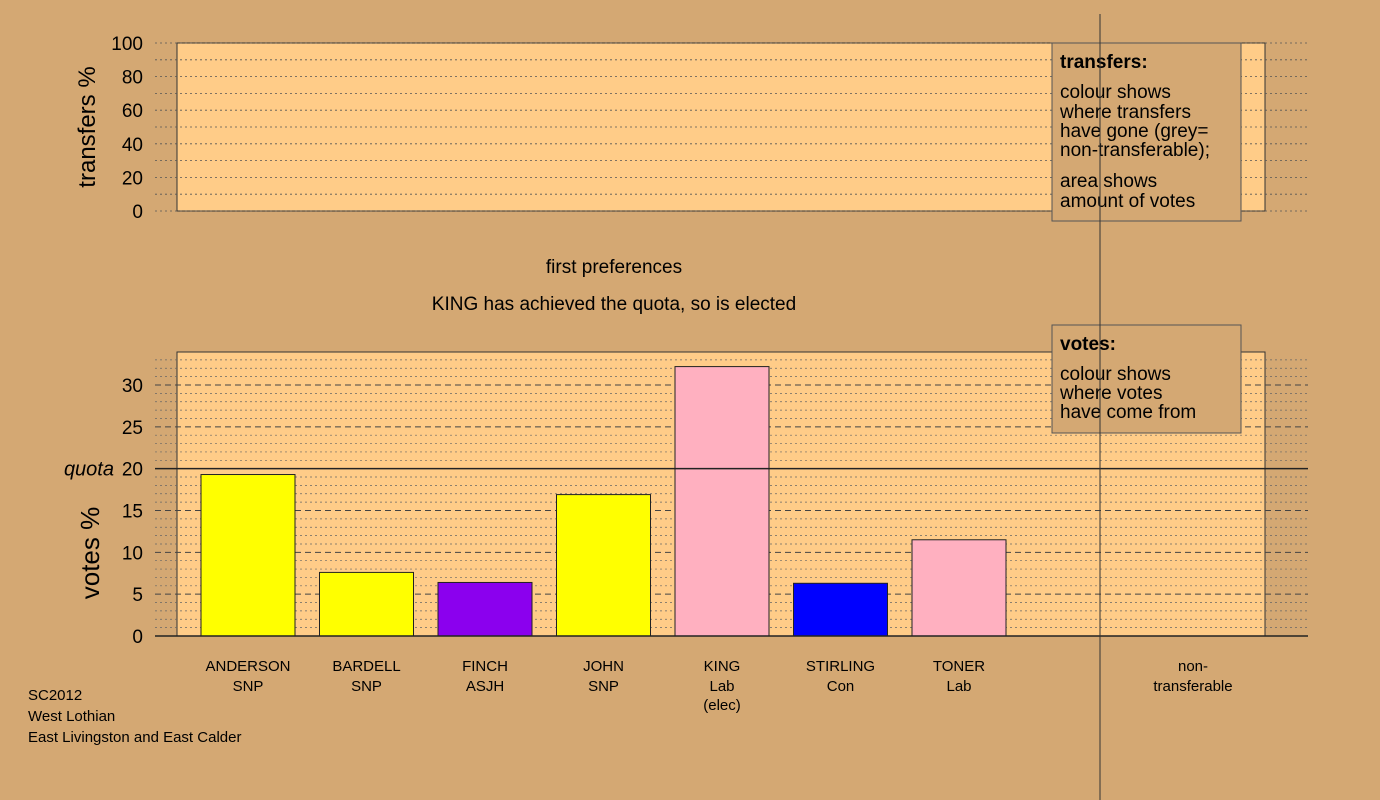 This screenshot has width=1380, height=800. I want to click on legend-transfers-line: have gone (grey=, so click(1134, 131).